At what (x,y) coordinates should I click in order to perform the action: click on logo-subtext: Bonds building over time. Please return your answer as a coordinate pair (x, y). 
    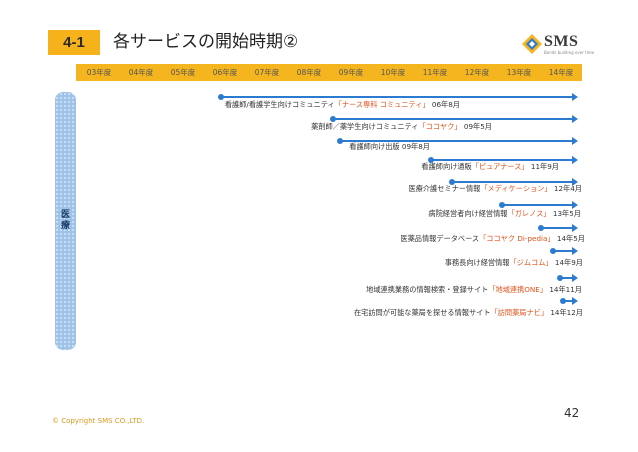
    Looking at the image, I should click on (569, 52).